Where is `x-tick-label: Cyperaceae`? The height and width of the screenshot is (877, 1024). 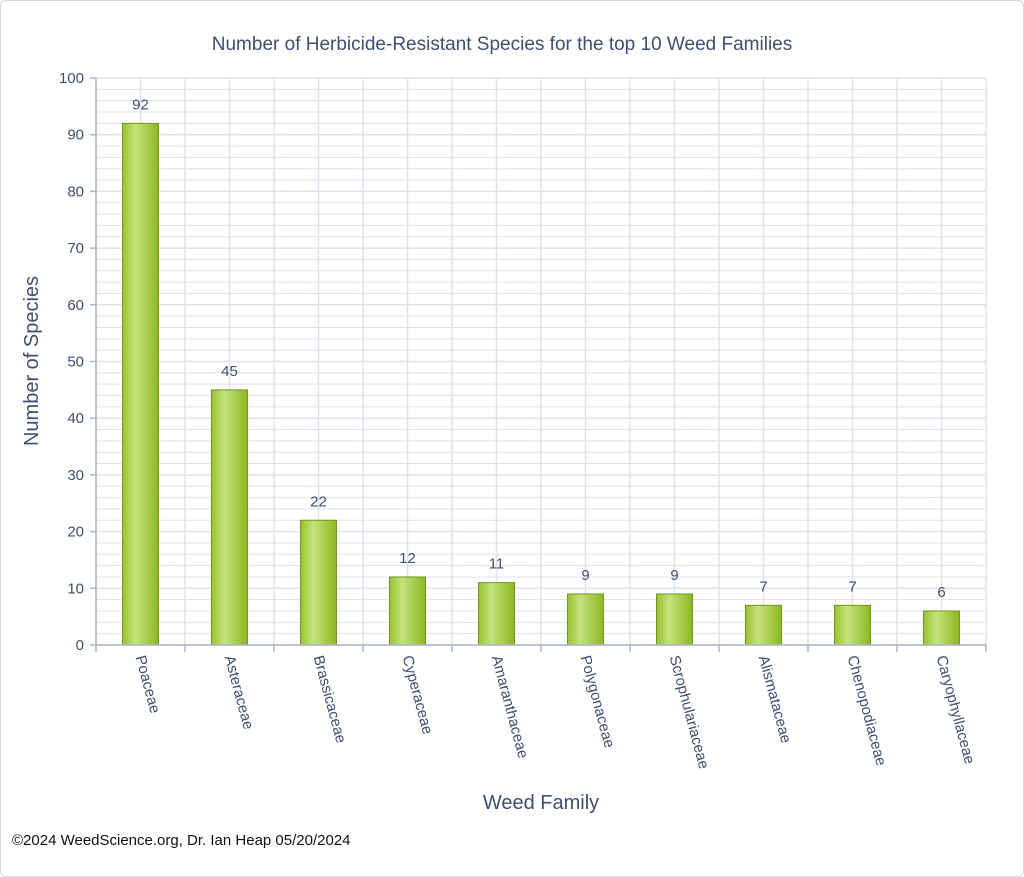 x-tick-label: Cyperaceae is located at coordinates (417, 695).